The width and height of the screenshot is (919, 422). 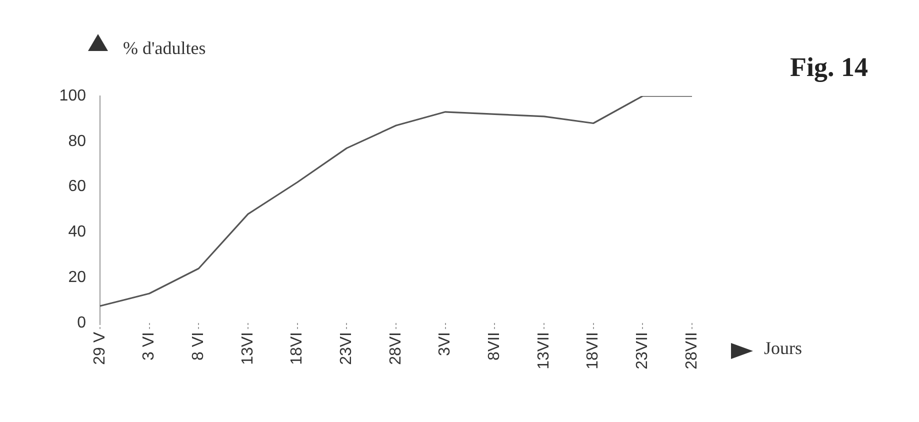 What do you see at coordinates (783, 348) in the screenshot?
I see `x-axis-title: Jours` at bounding box center [783, 348].